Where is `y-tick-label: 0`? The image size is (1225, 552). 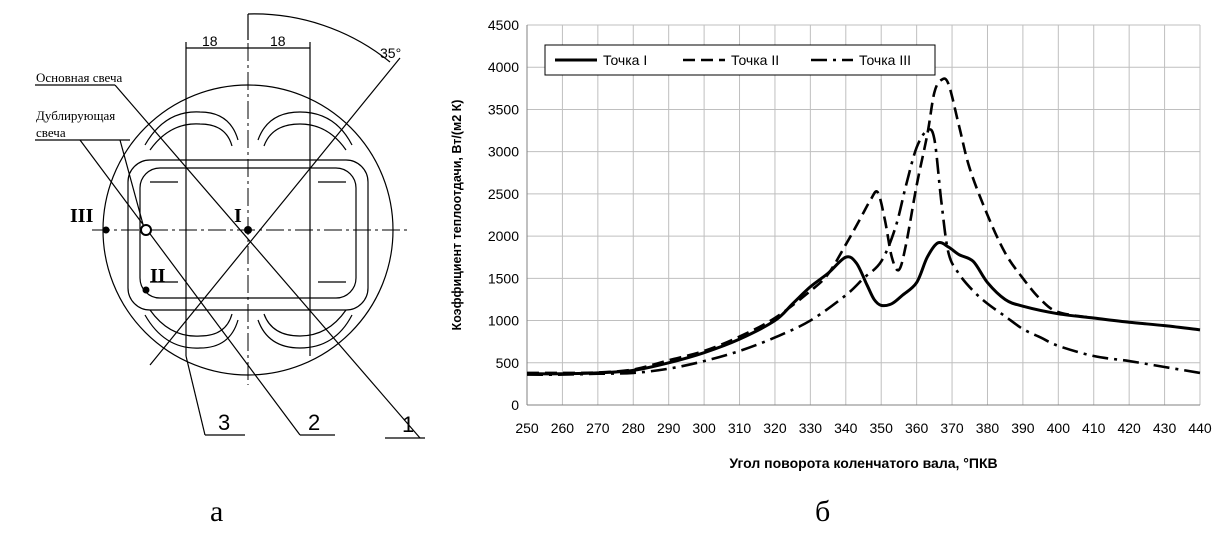
y-tick-label: 0 is located at coordinates (515, 405).